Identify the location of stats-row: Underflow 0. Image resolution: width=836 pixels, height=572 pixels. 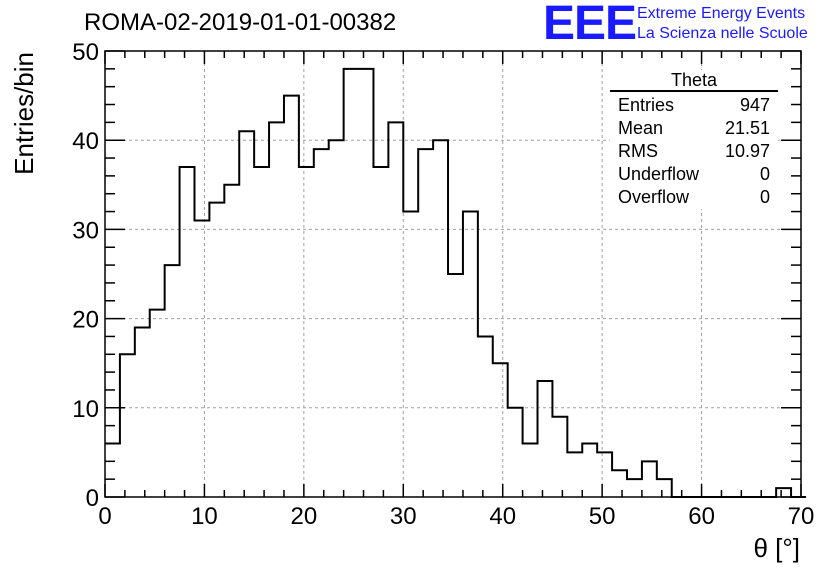
(694, 174).